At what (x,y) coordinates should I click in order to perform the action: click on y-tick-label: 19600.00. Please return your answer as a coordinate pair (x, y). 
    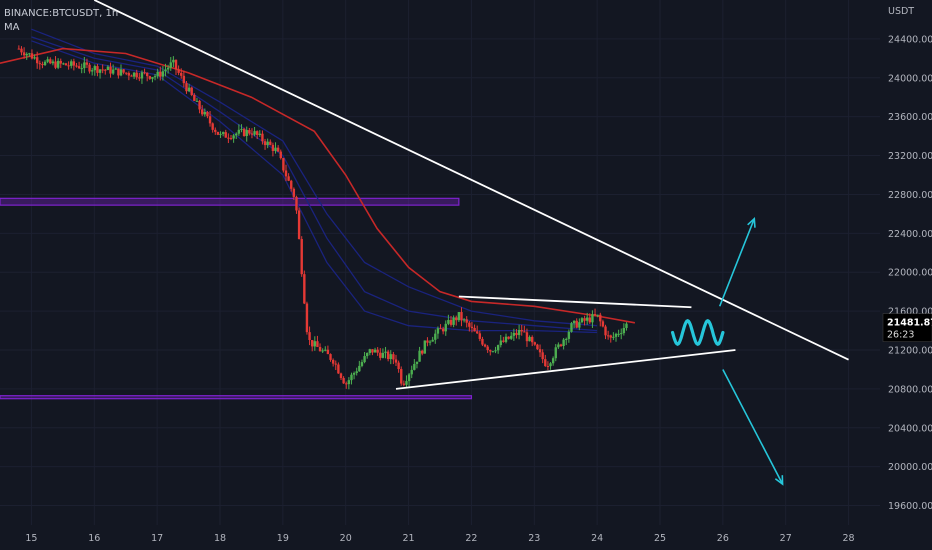
    Looking at the image, I should click on (910, 506).